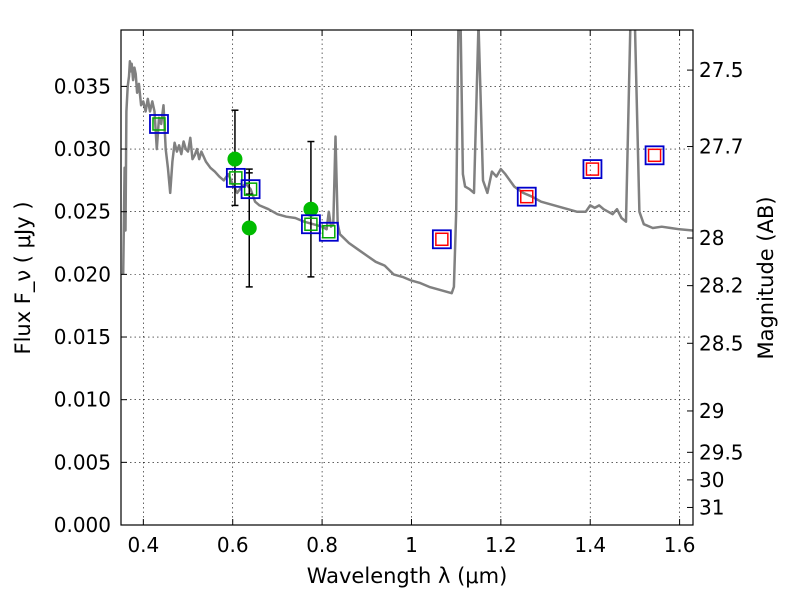 The height and width of the screenshot is (600, 800). Describe the element at coordinates (711, 480) in the screenshot. I see `magnitude-tick-label: 30` at that location.